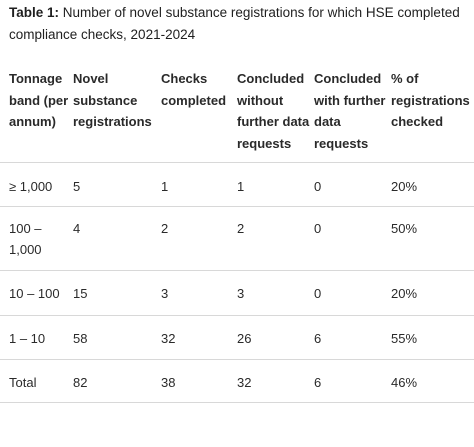 The image size is (474, 447). I want to click on header-concluded-with-requests: Concluded with further data requests, so click(352, 113).